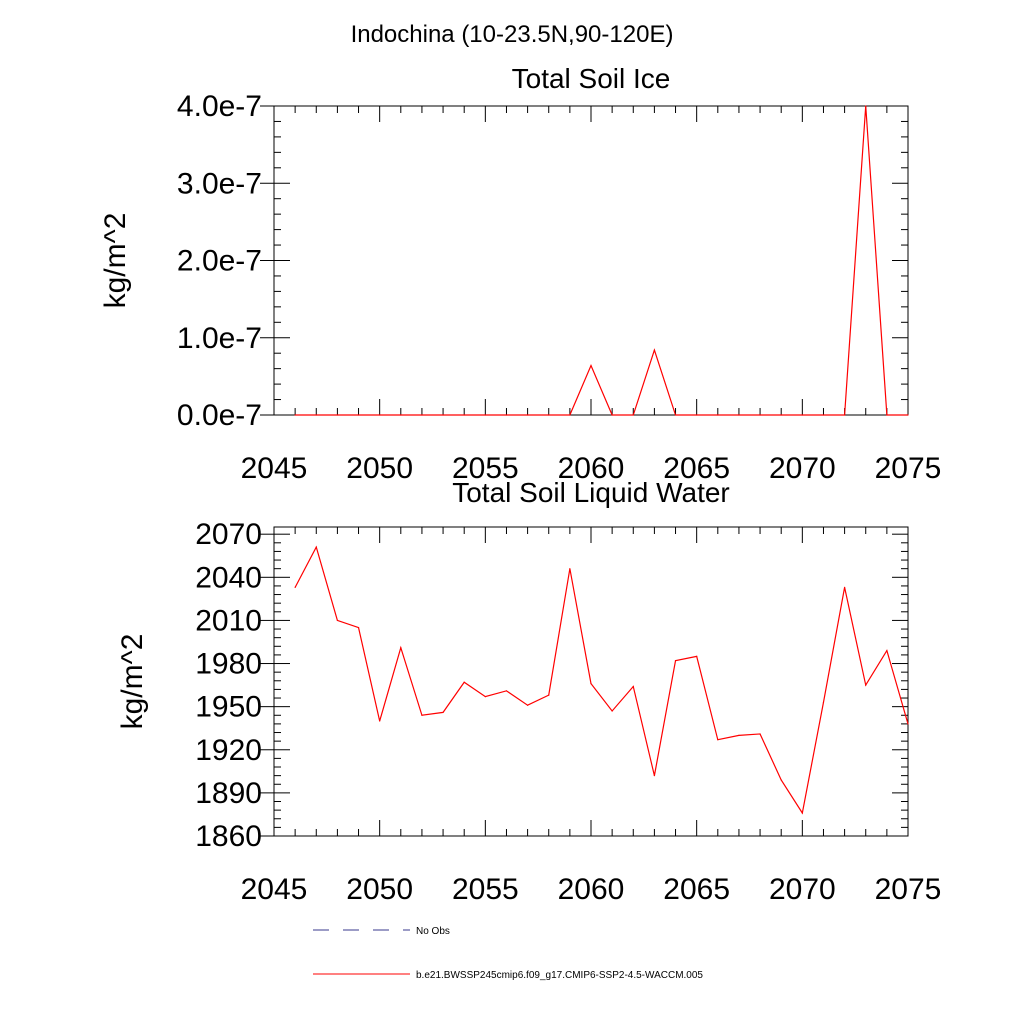  I want to click on chart-title: Total Soil Liquid Water, so click(591, 492).